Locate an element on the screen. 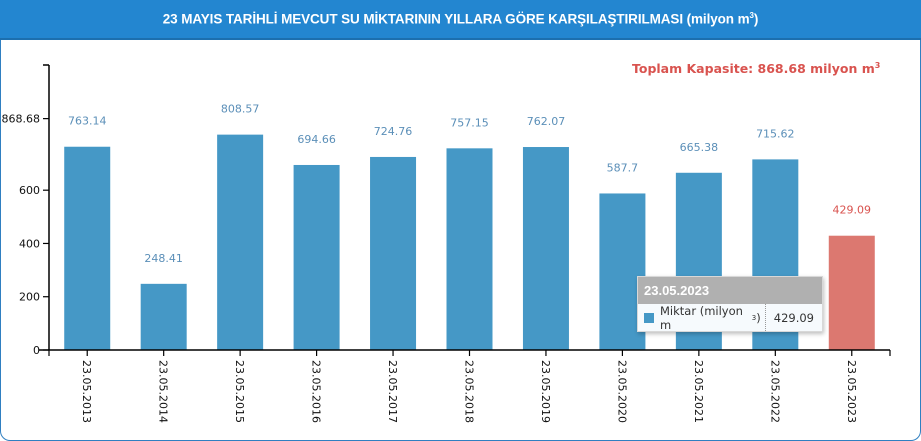 The width and height of the screenshot is (921, 441). tooltip-value: 429.09 is located at coordinates (793, 317).